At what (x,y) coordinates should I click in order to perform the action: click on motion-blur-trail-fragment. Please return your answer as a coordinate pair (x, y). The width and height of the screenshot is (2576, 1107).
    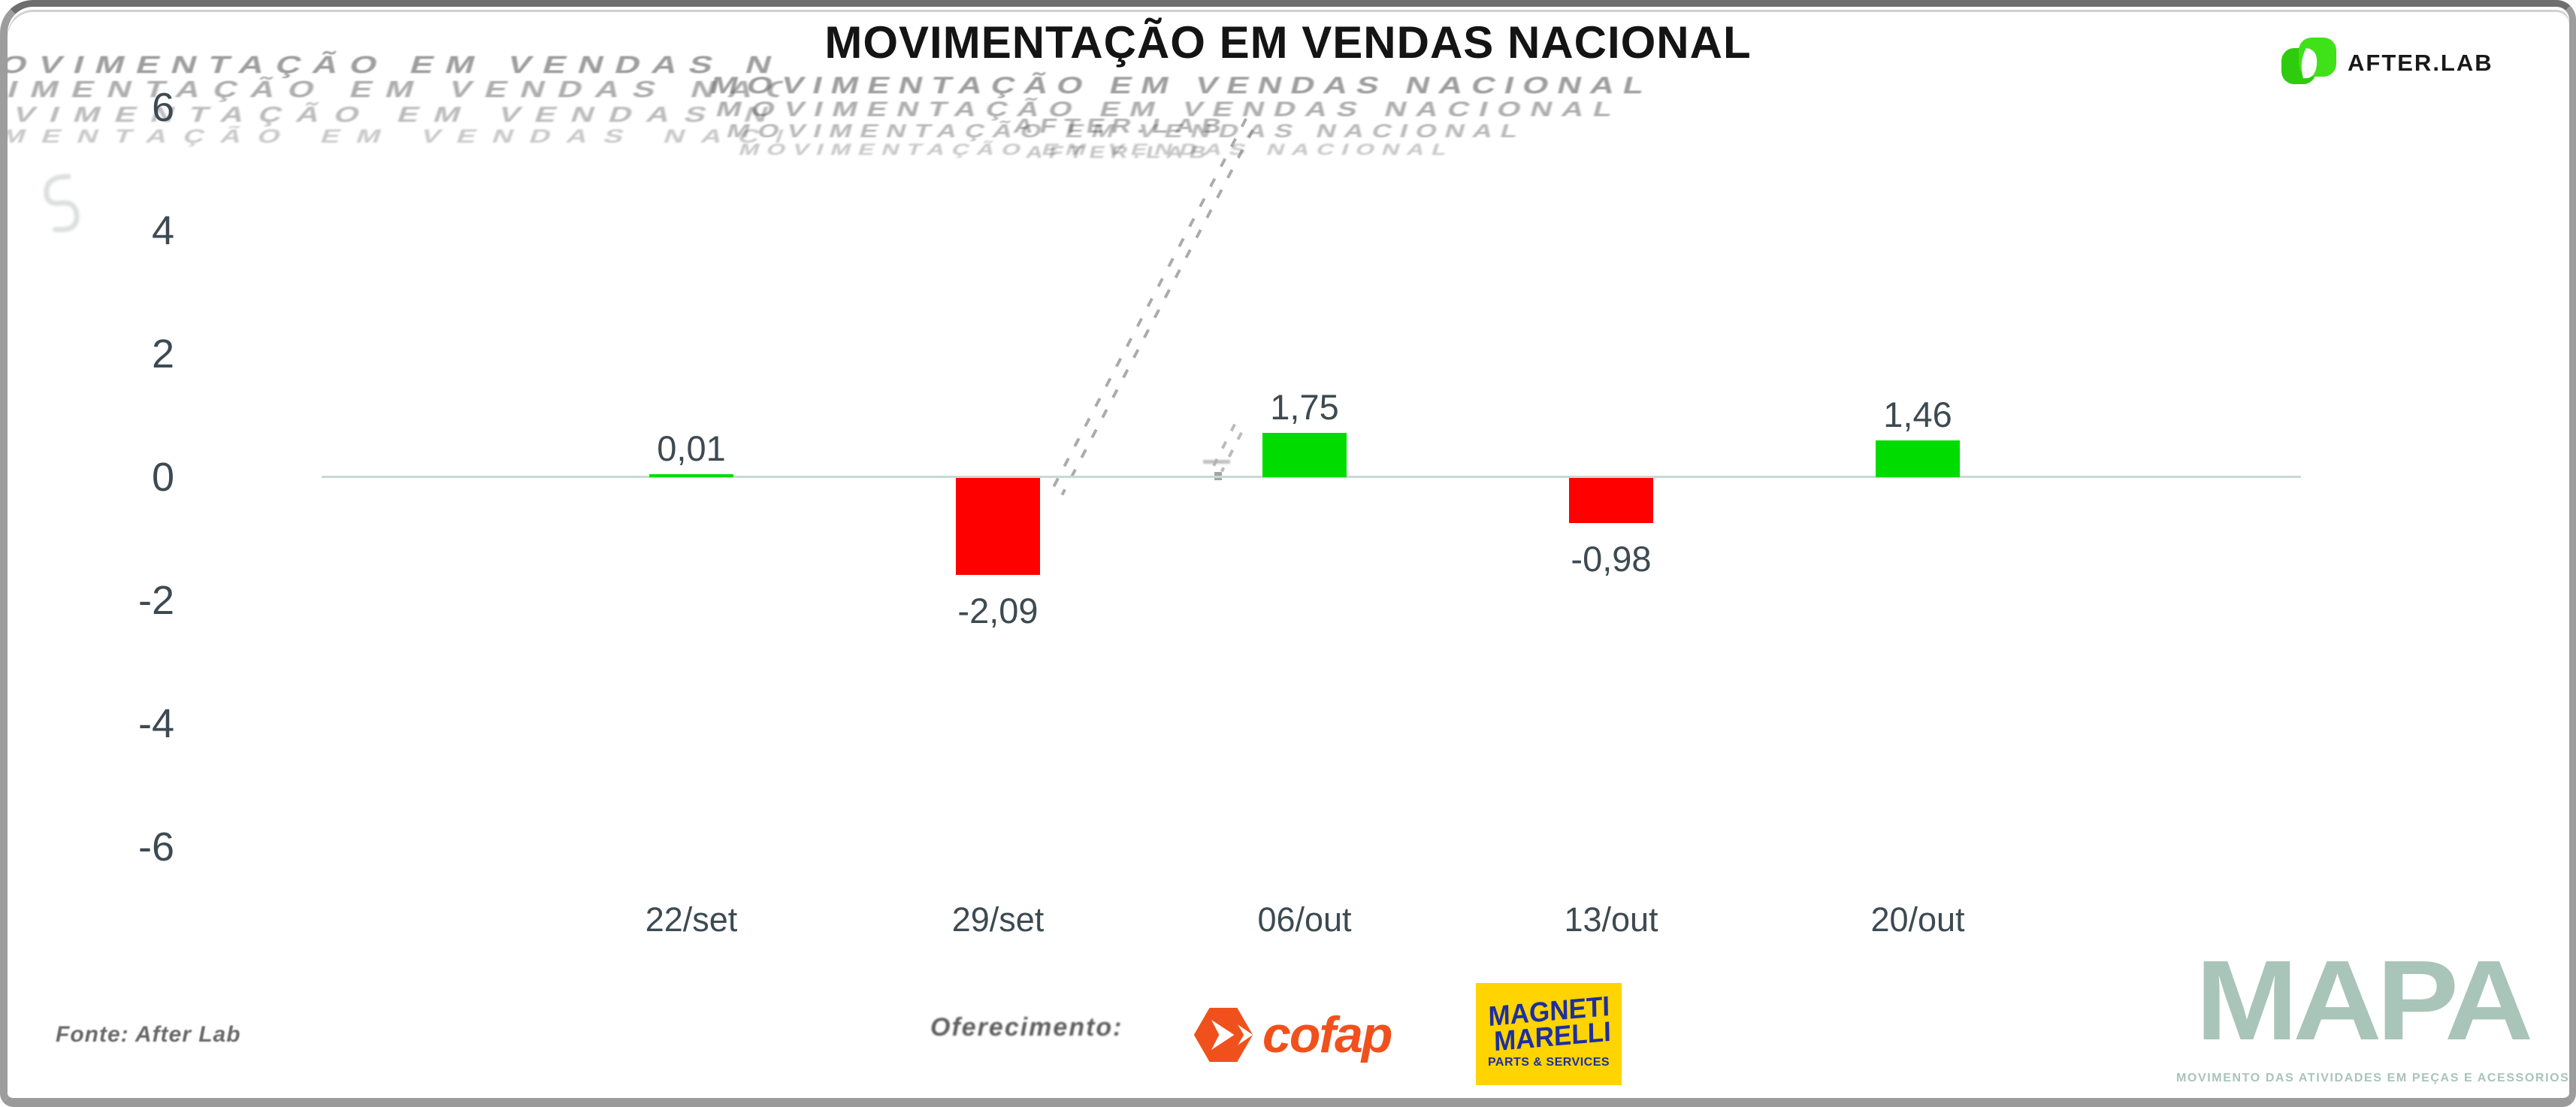
    Looking at the image, I should click on (1229, 448).